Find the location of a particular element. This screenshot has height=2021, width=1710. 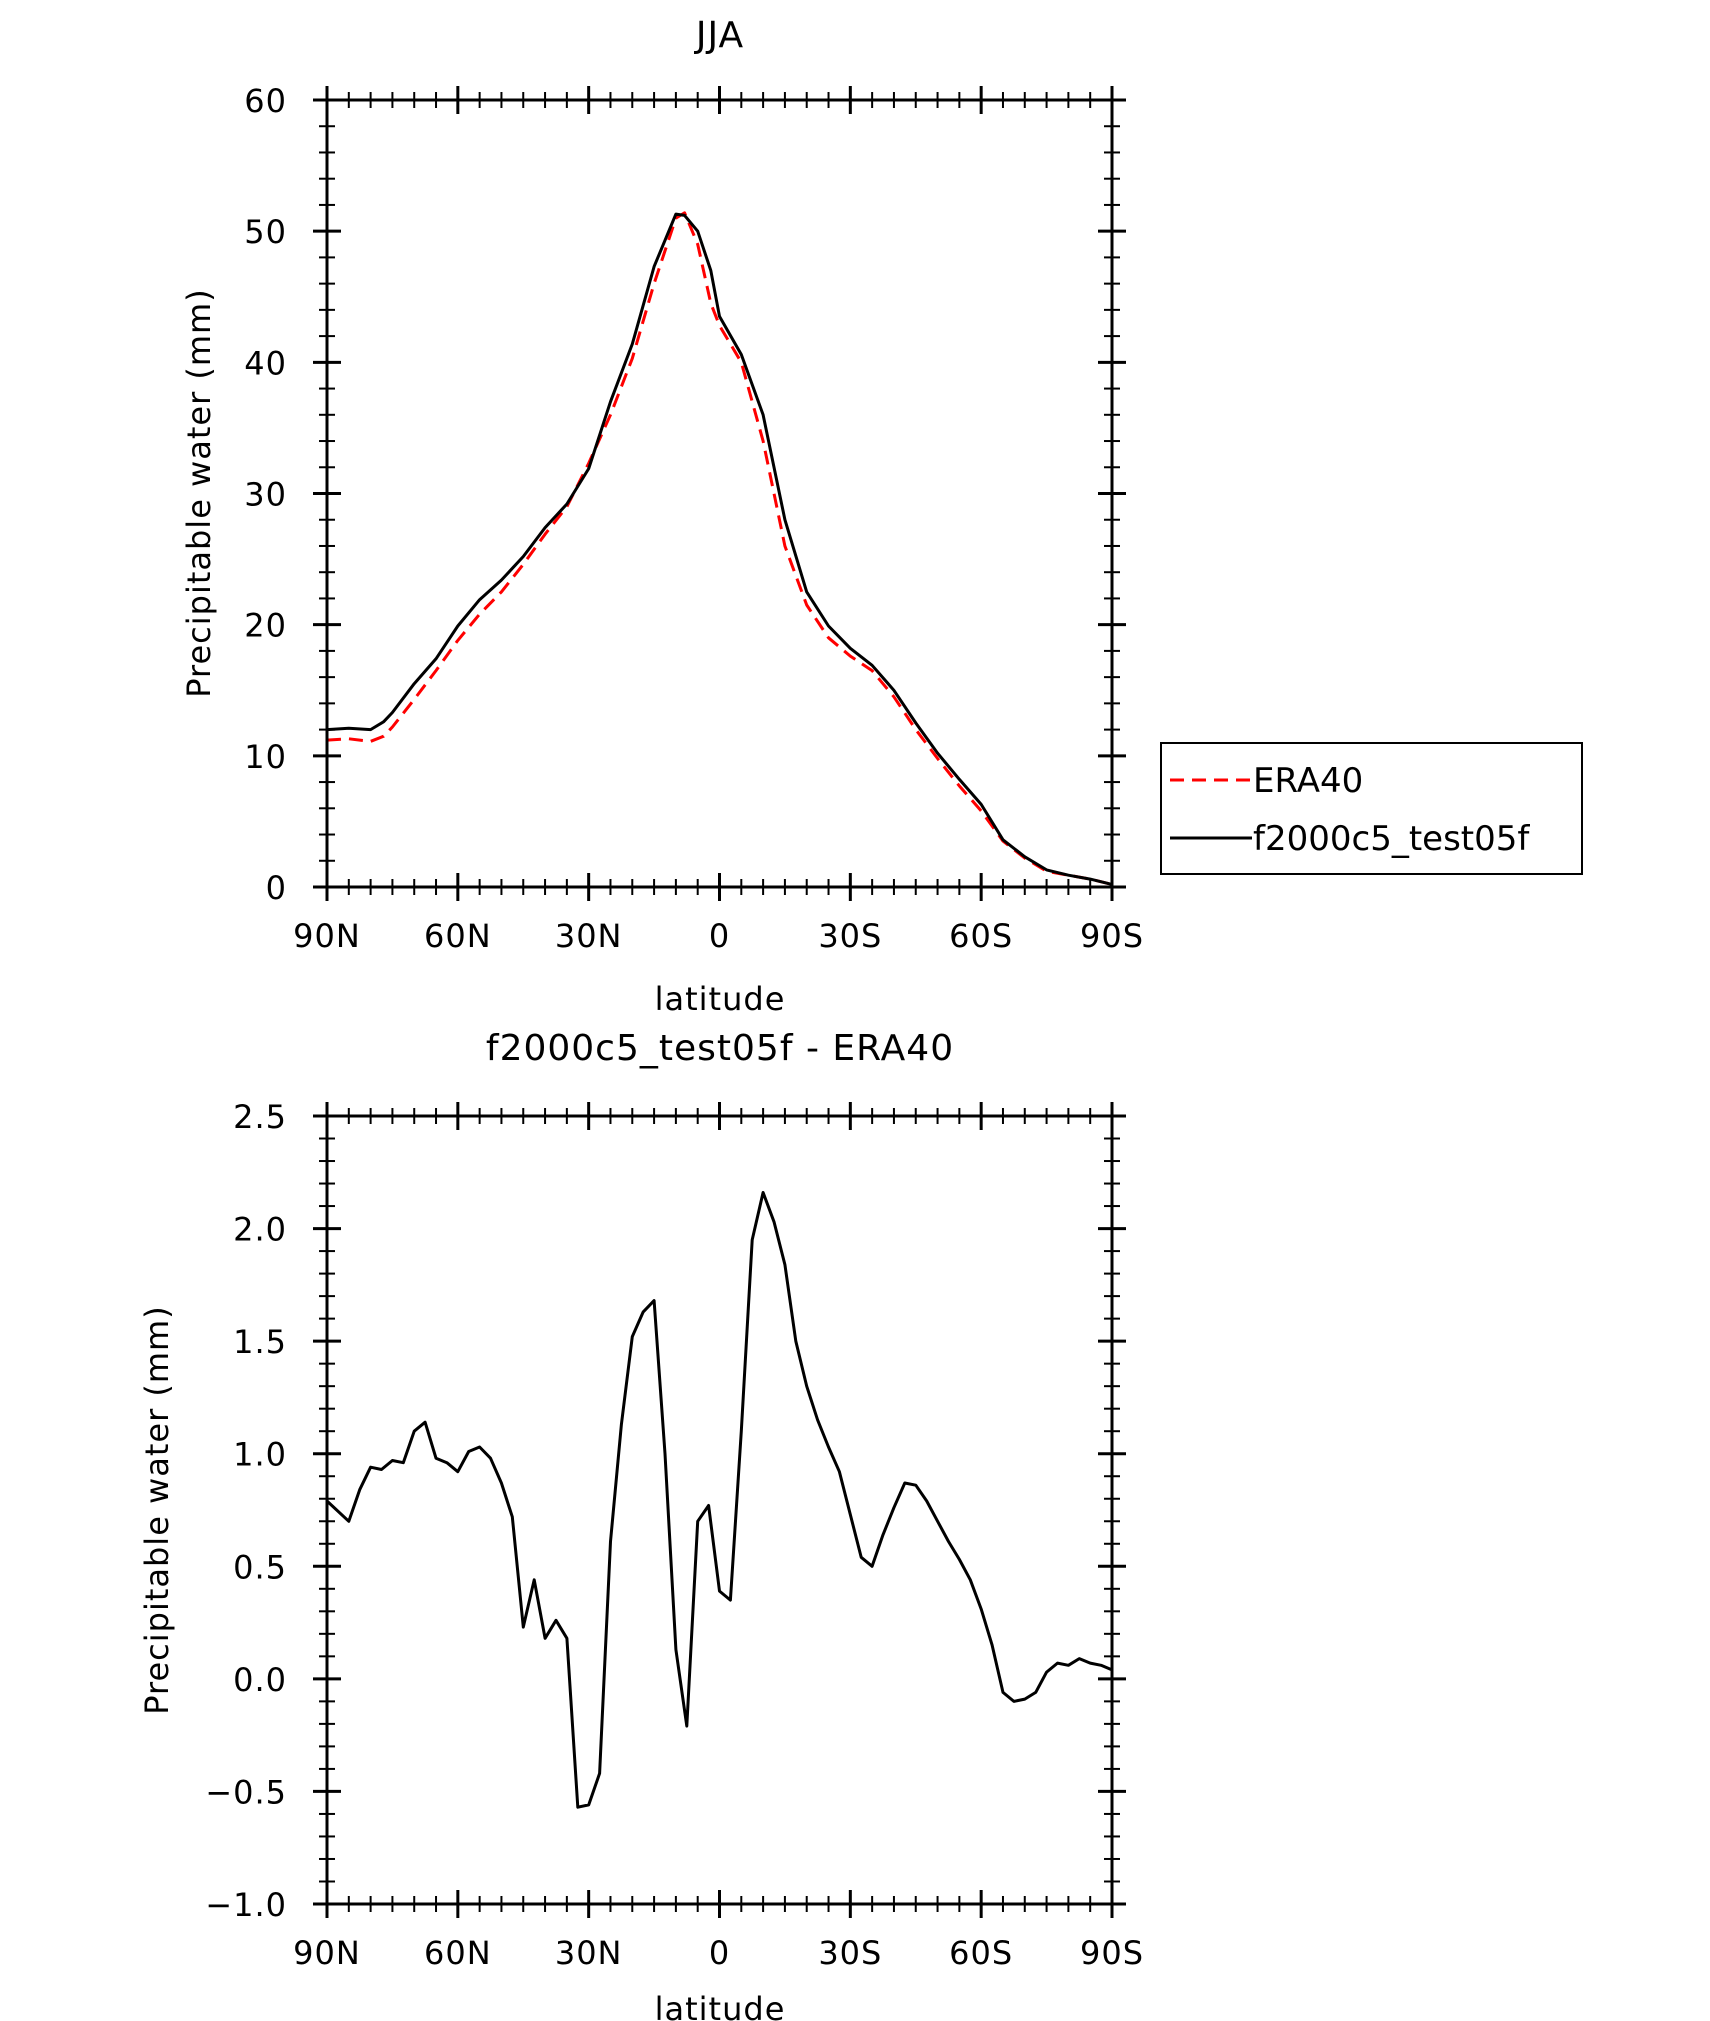

legend: ERA40 f2000c5_test05f is located at coordinates (1371, 808).